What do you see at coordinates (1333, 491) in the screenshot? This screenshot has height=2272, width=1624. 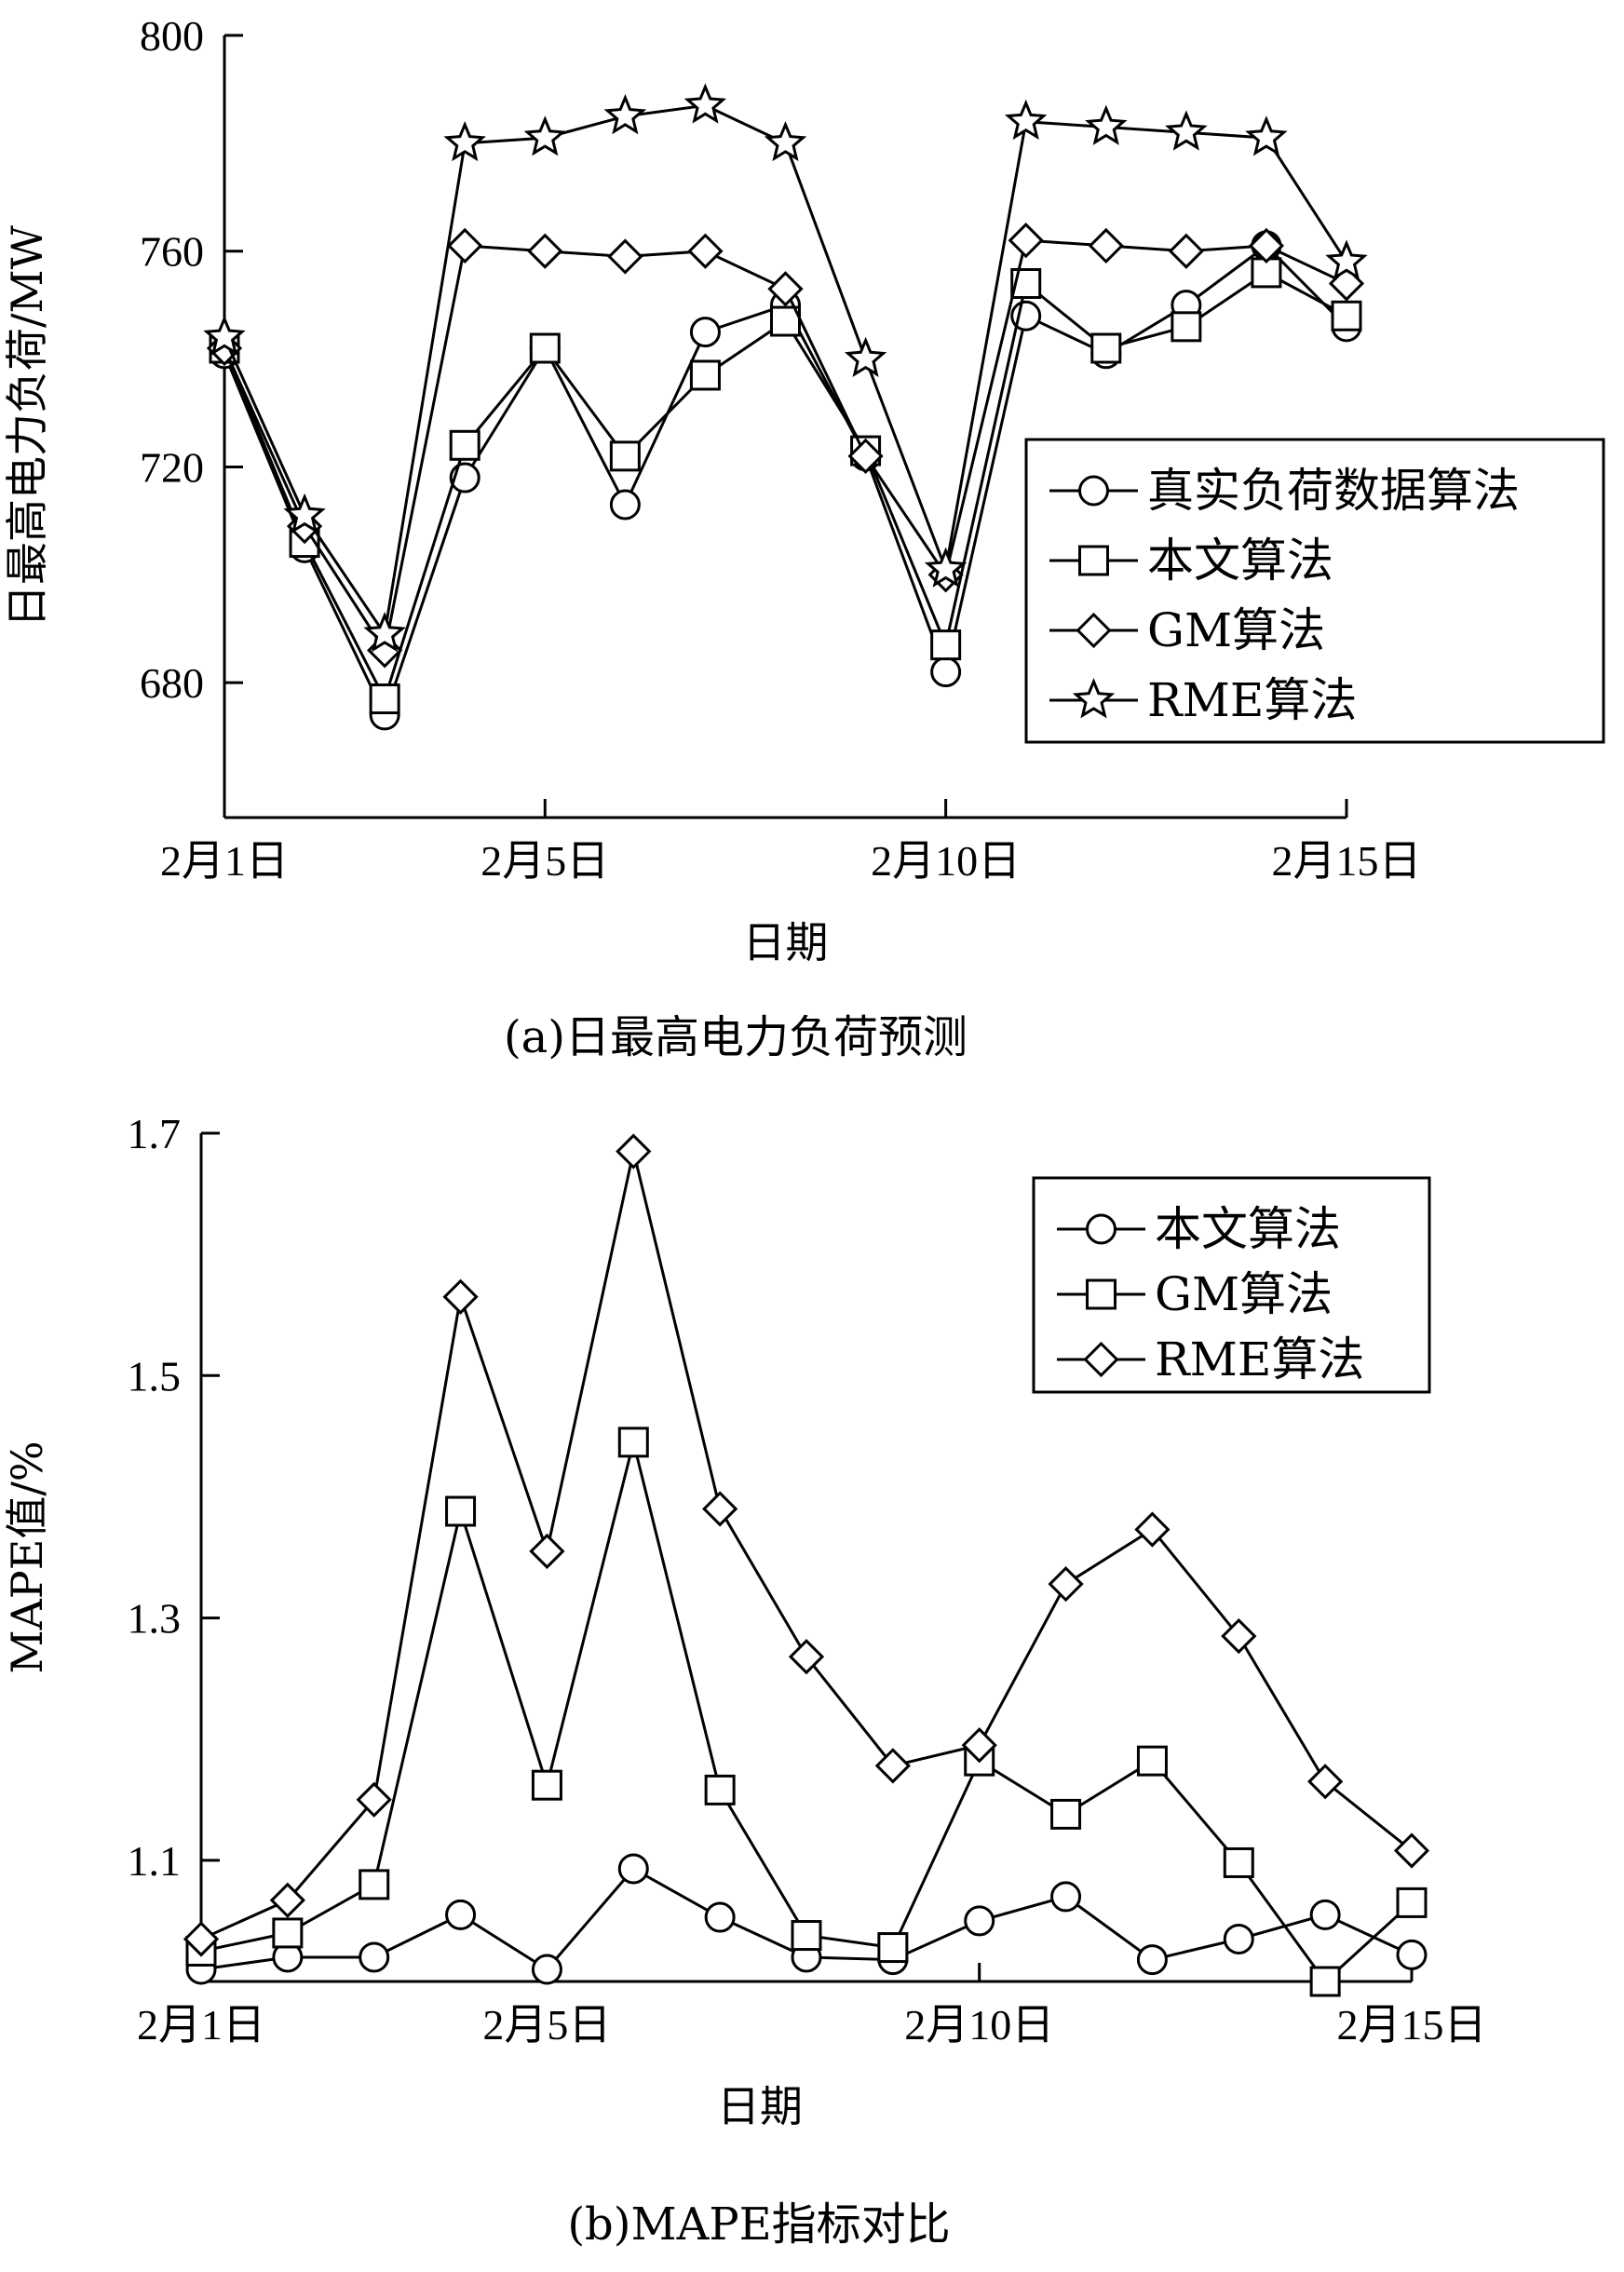 I see `legend-label: 真实负荷数据算法` at bounding box center [1333, 491].